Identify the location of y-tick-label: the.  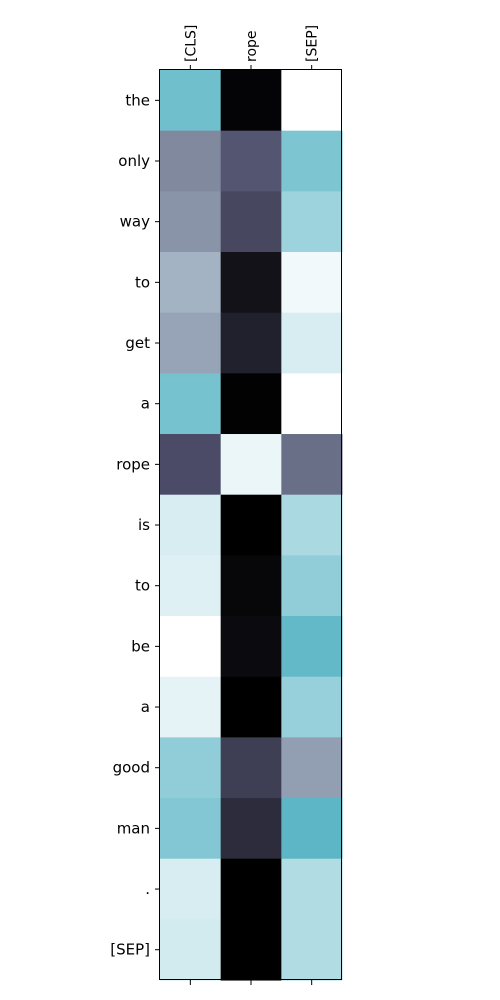
(137, 100).